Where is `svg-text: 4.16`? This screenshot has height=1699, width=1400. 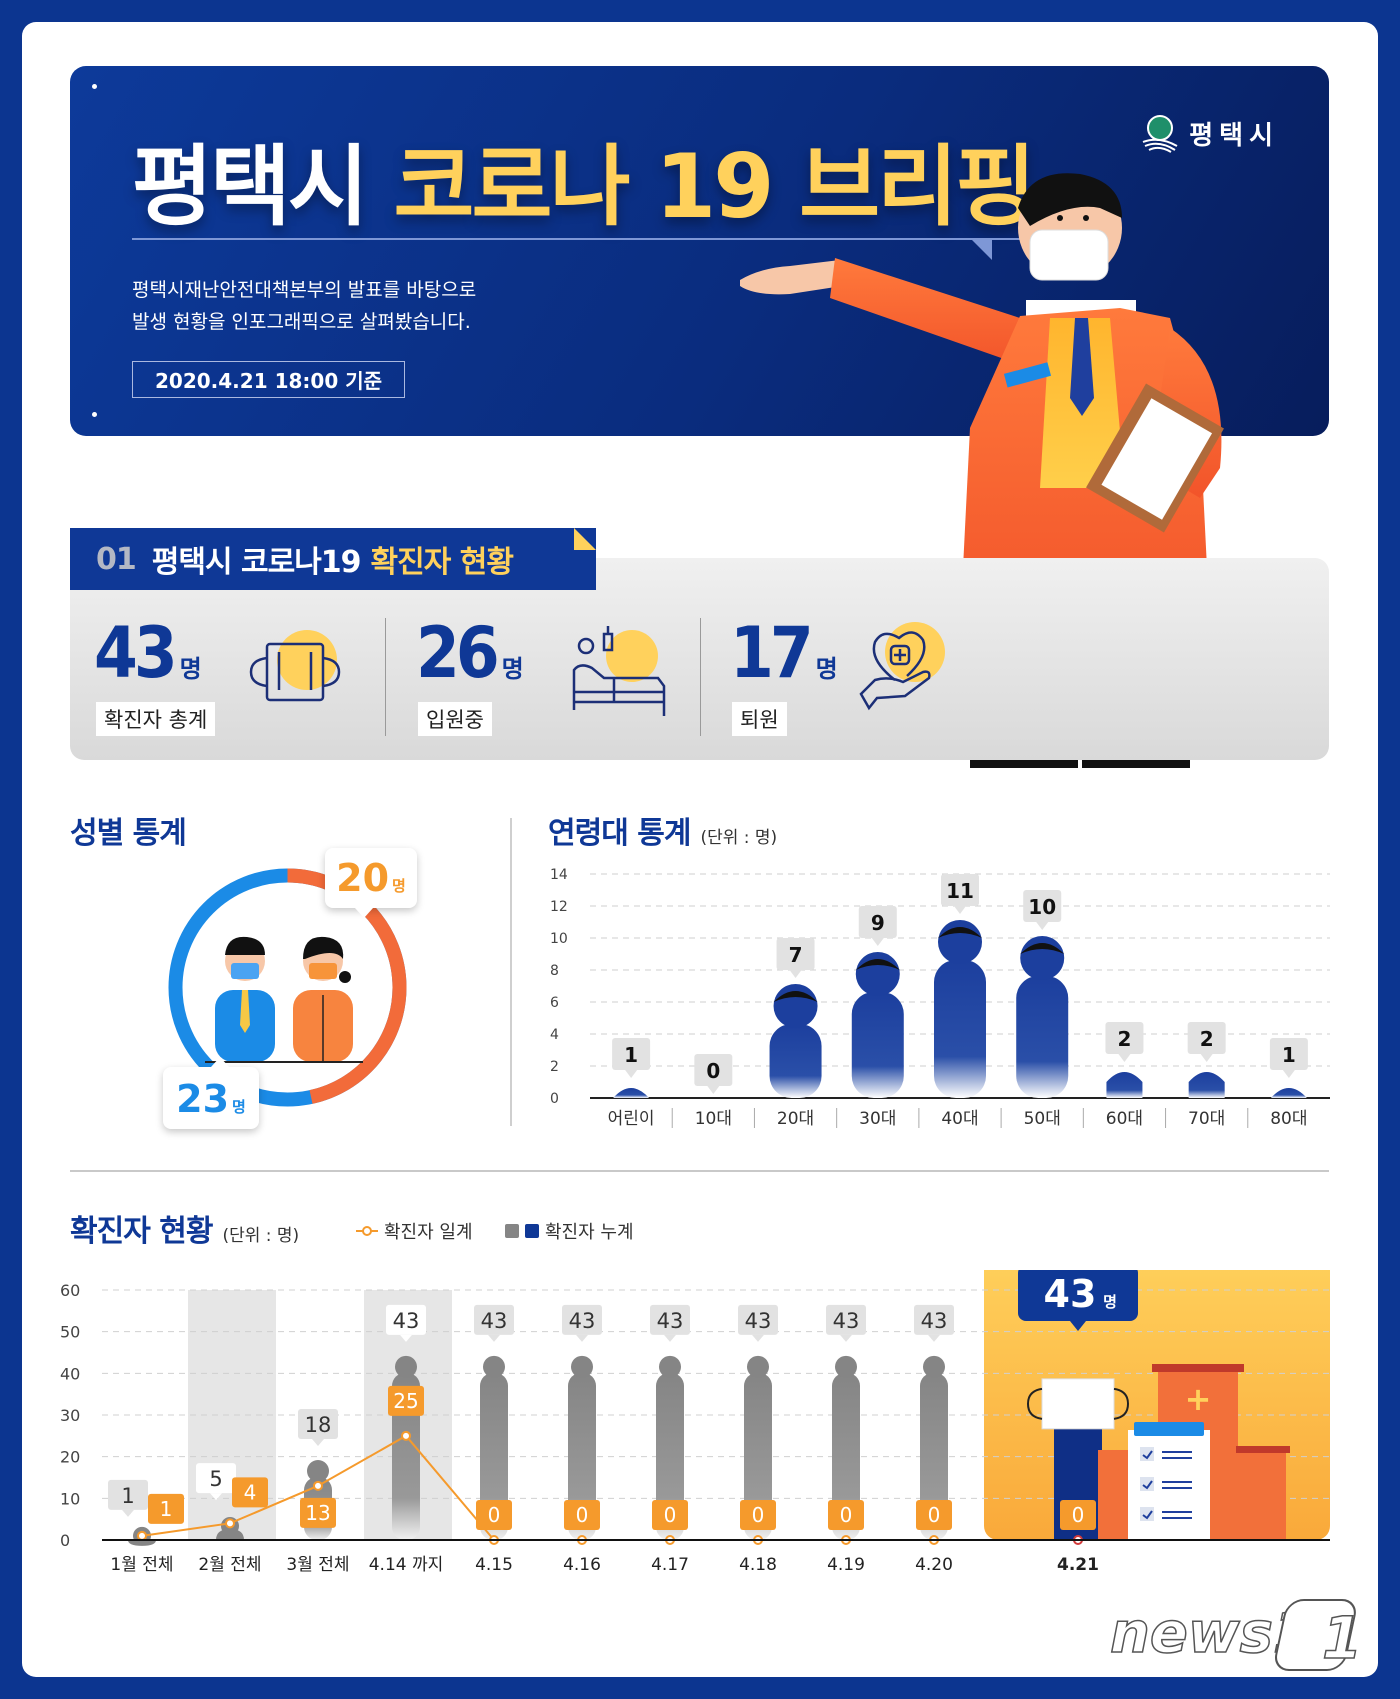 svg-text: 4.16 is located at coordinates (582, 1565).